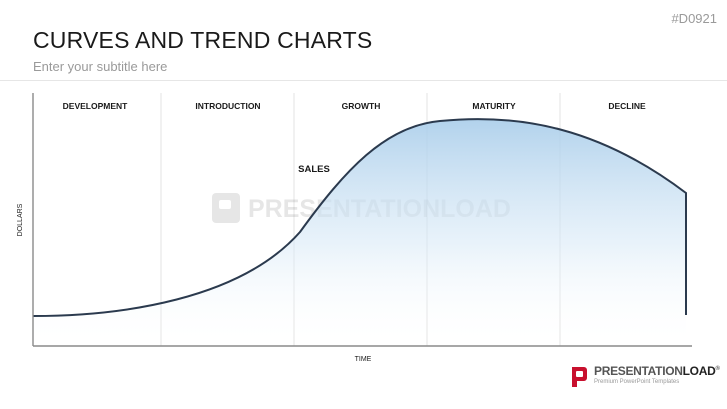  What do you see at coordinates (699, 371) in the screenshot?
I see `brand-name-suffix: LOAD` at bounding box center [699, 371].